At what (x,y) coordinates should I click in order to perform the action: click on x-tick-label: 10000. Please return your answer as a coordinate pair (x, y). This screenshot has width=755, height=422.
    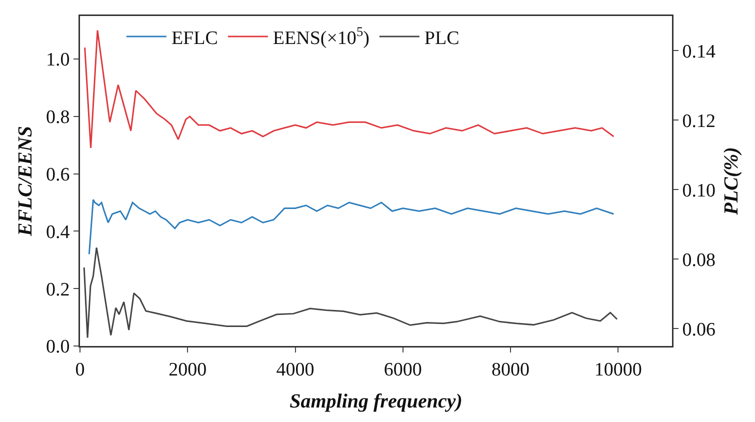
    Looking at the image, I should click on (618, 369).